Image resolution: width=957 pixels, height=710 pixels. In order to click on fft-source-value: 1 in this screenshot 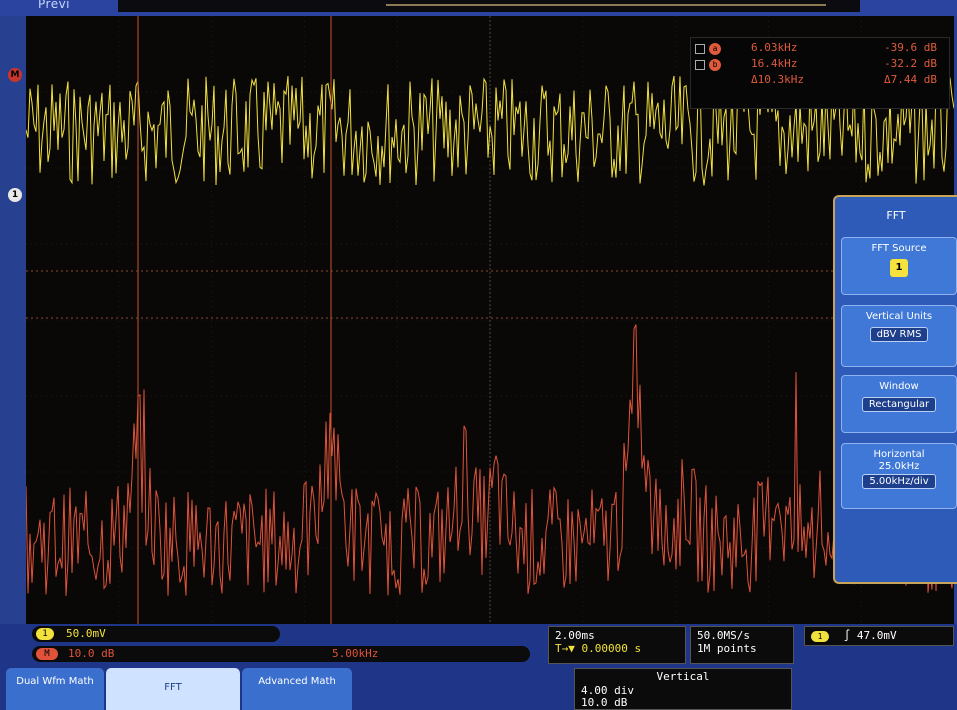, I will do `click(899, 268)`.